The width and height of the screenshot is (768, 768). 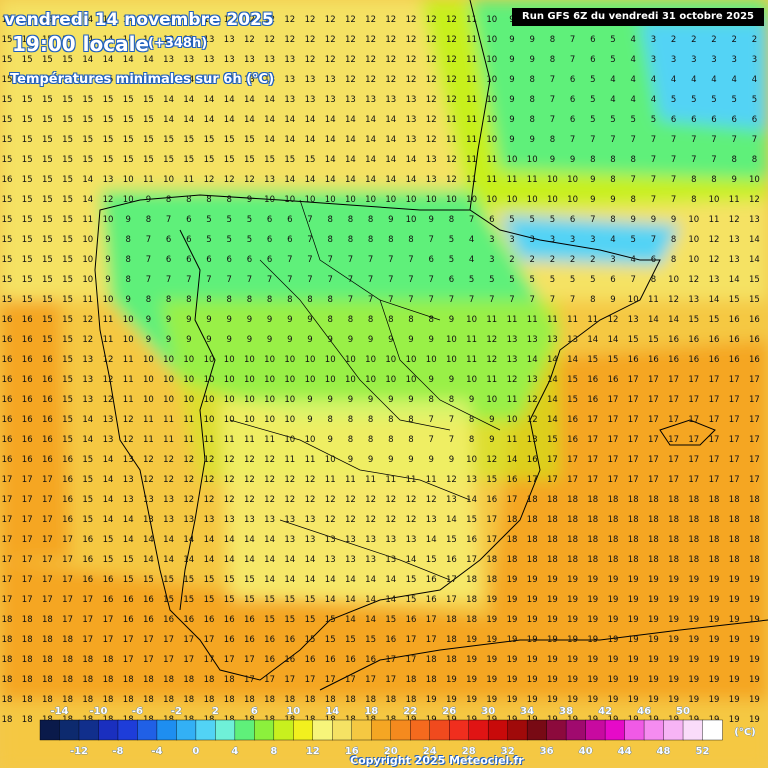 I want to click on warm-orange-west, so click(x=35, y=430).